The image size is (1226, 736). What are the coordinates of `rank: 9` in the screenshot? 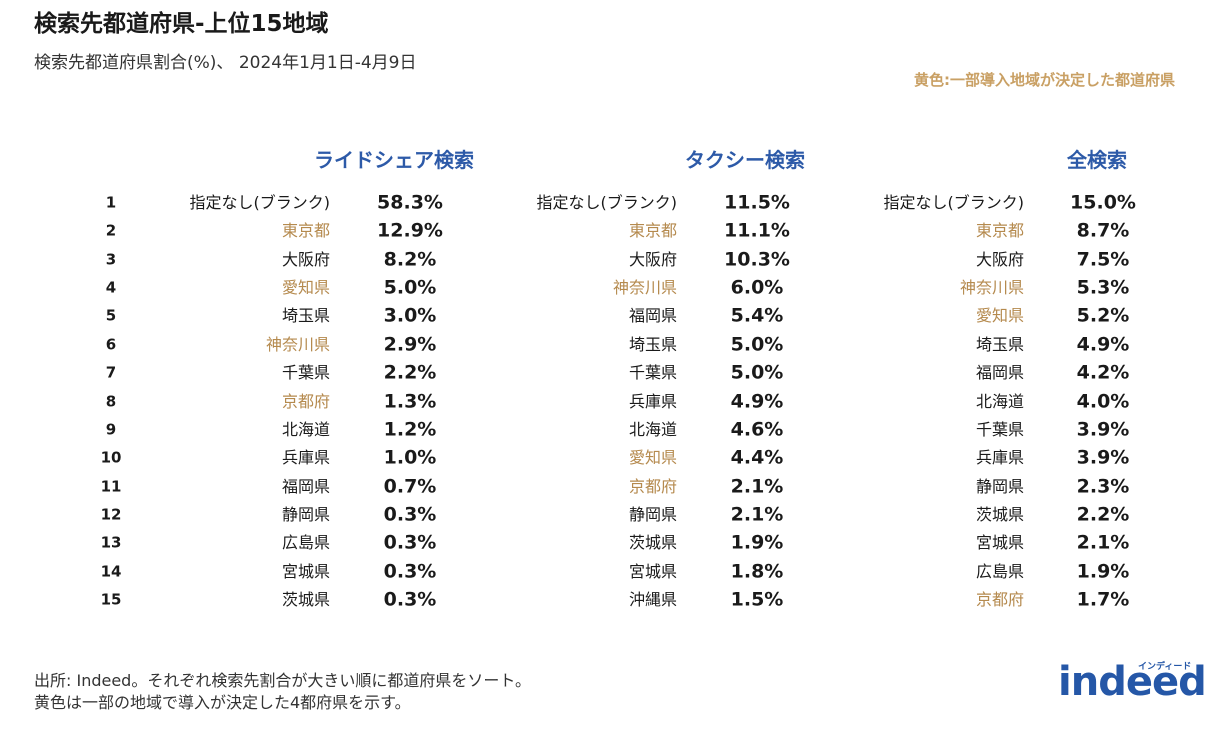 It's located at (111, 429).